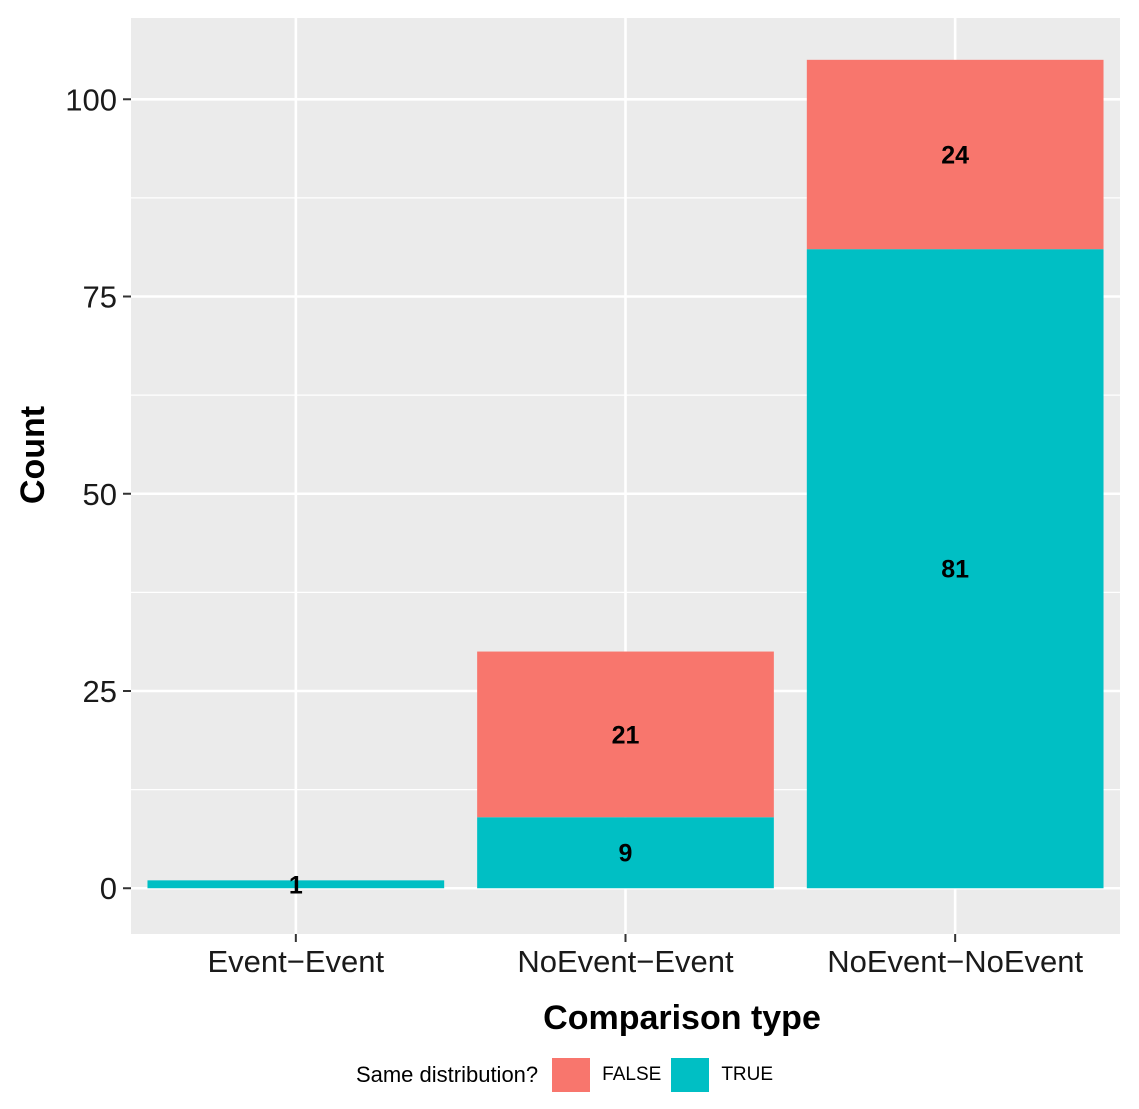  I want to click on data-label: 81, so click(955, 570).